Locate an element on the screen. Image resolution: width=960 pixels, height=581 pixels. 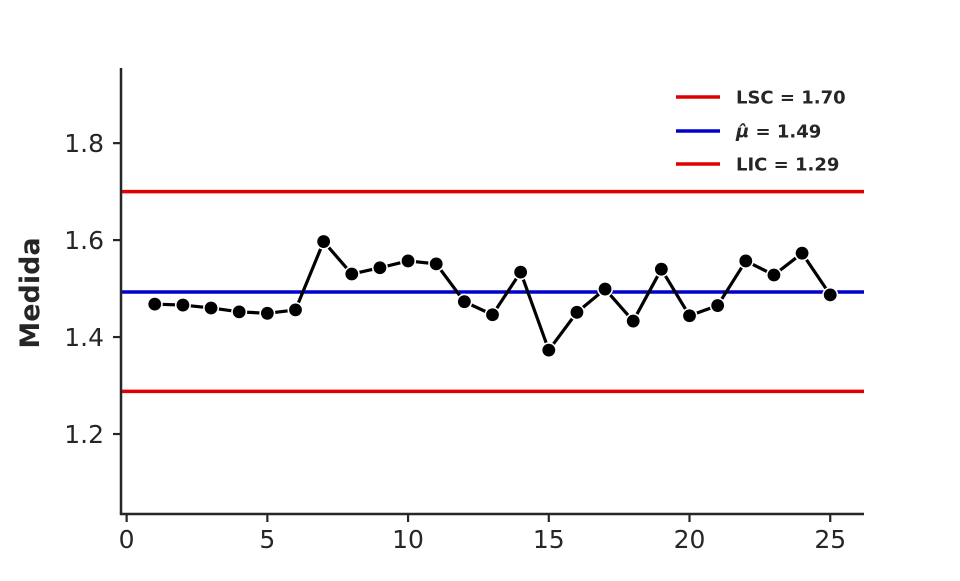
y-tick-label: 1.6 is located at coordinates (84, 240).